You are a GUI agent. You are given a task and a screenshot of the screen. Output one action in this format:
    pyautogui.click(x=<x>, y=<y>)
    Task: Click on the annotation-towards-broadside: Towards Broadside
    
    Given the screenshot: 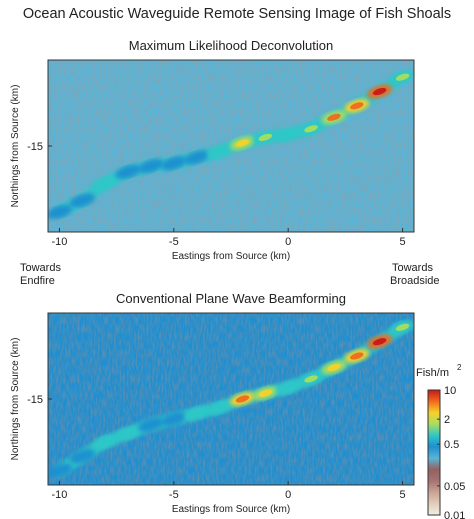 What is the action you would take?
    pyautogui.click(x=415, y=275)
    